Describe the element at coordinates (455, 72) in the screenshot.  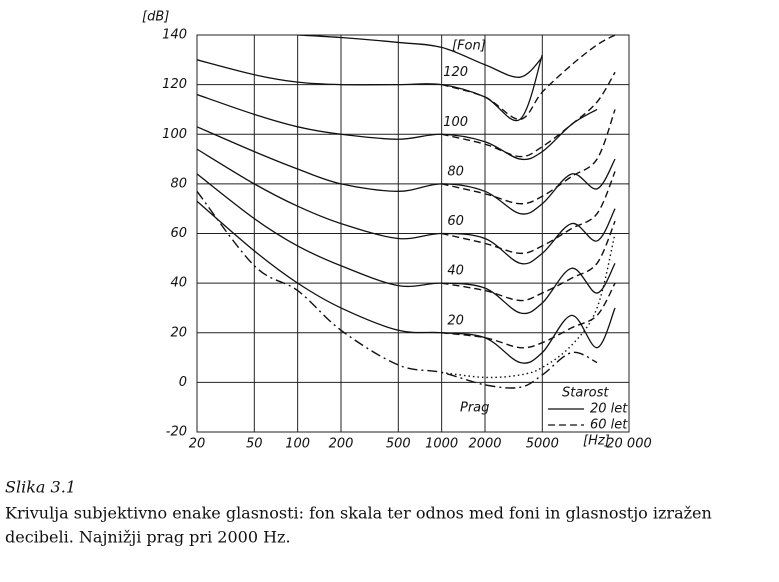
I see `curve-label: 120` at that location.